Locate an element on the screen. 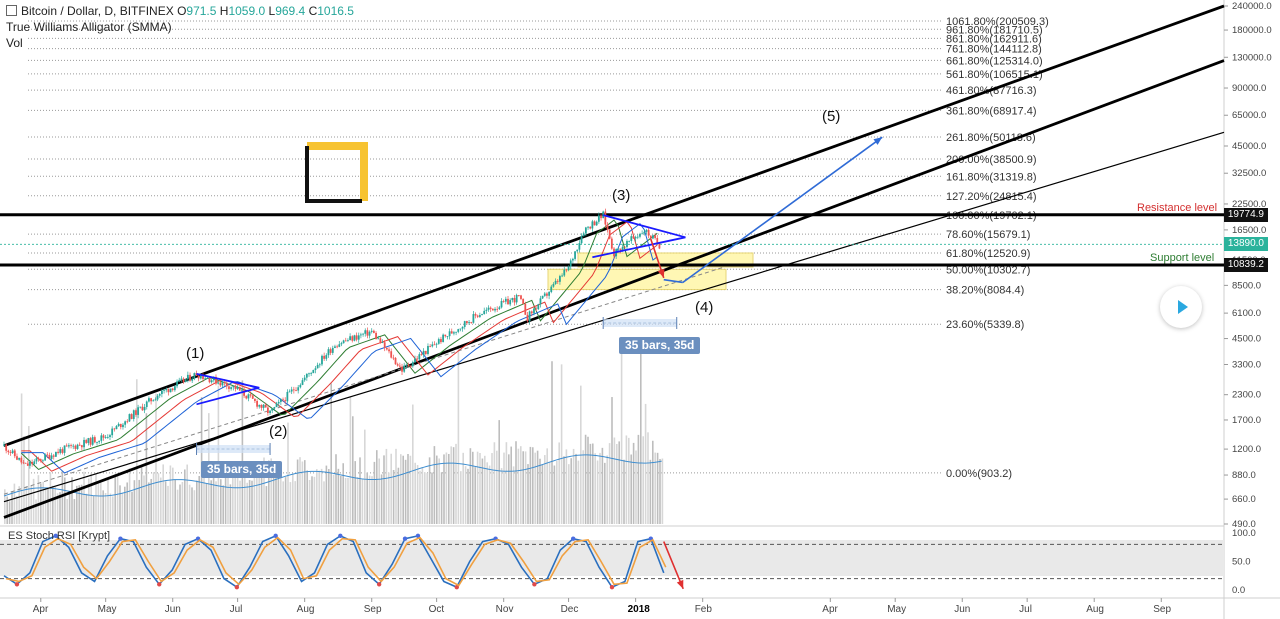 This screenshot has height=619, width=1280. fib-level-label: 61.80%(12520.9) is located at coordinates (988, 254).